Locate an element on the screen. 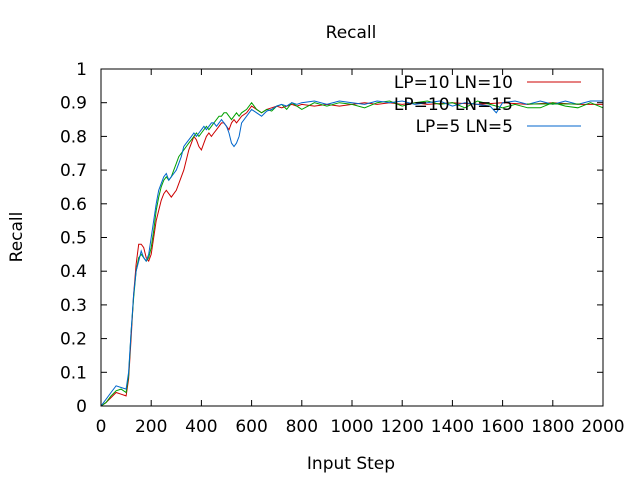 The image size is (640, 480). legend-label: LP=10 LN=15 is located at coordinates (453, 105).